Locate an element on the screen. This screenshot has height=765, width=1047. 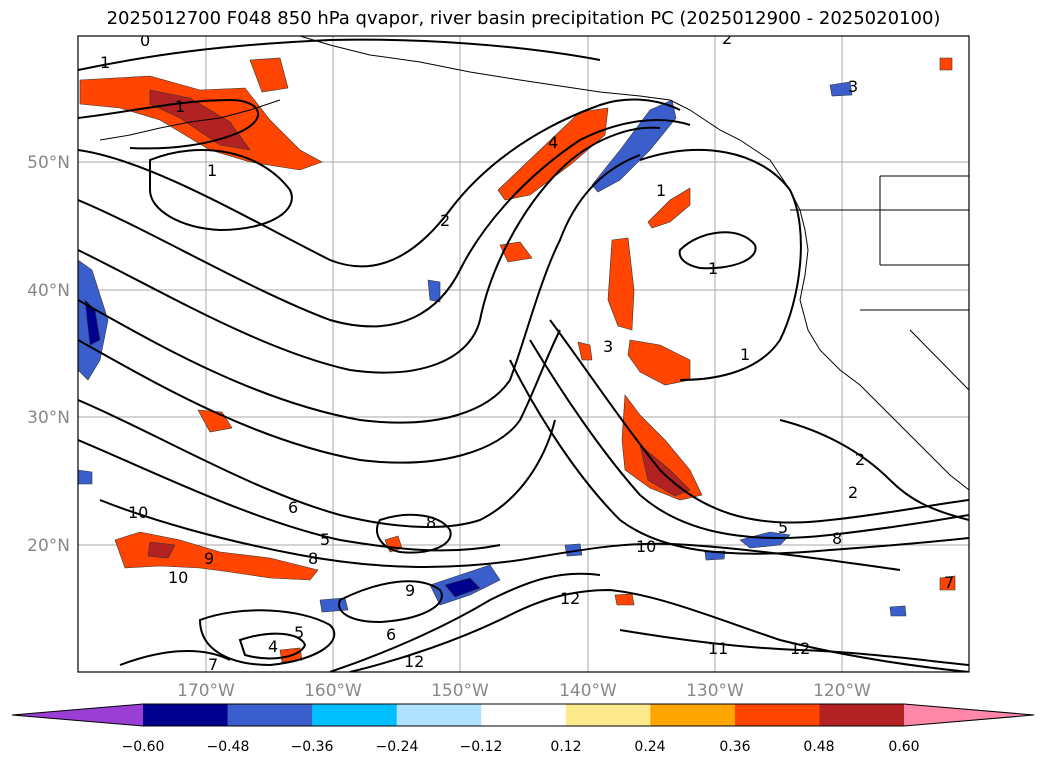
contour-label: 11 is located at coordinates (718, 648).